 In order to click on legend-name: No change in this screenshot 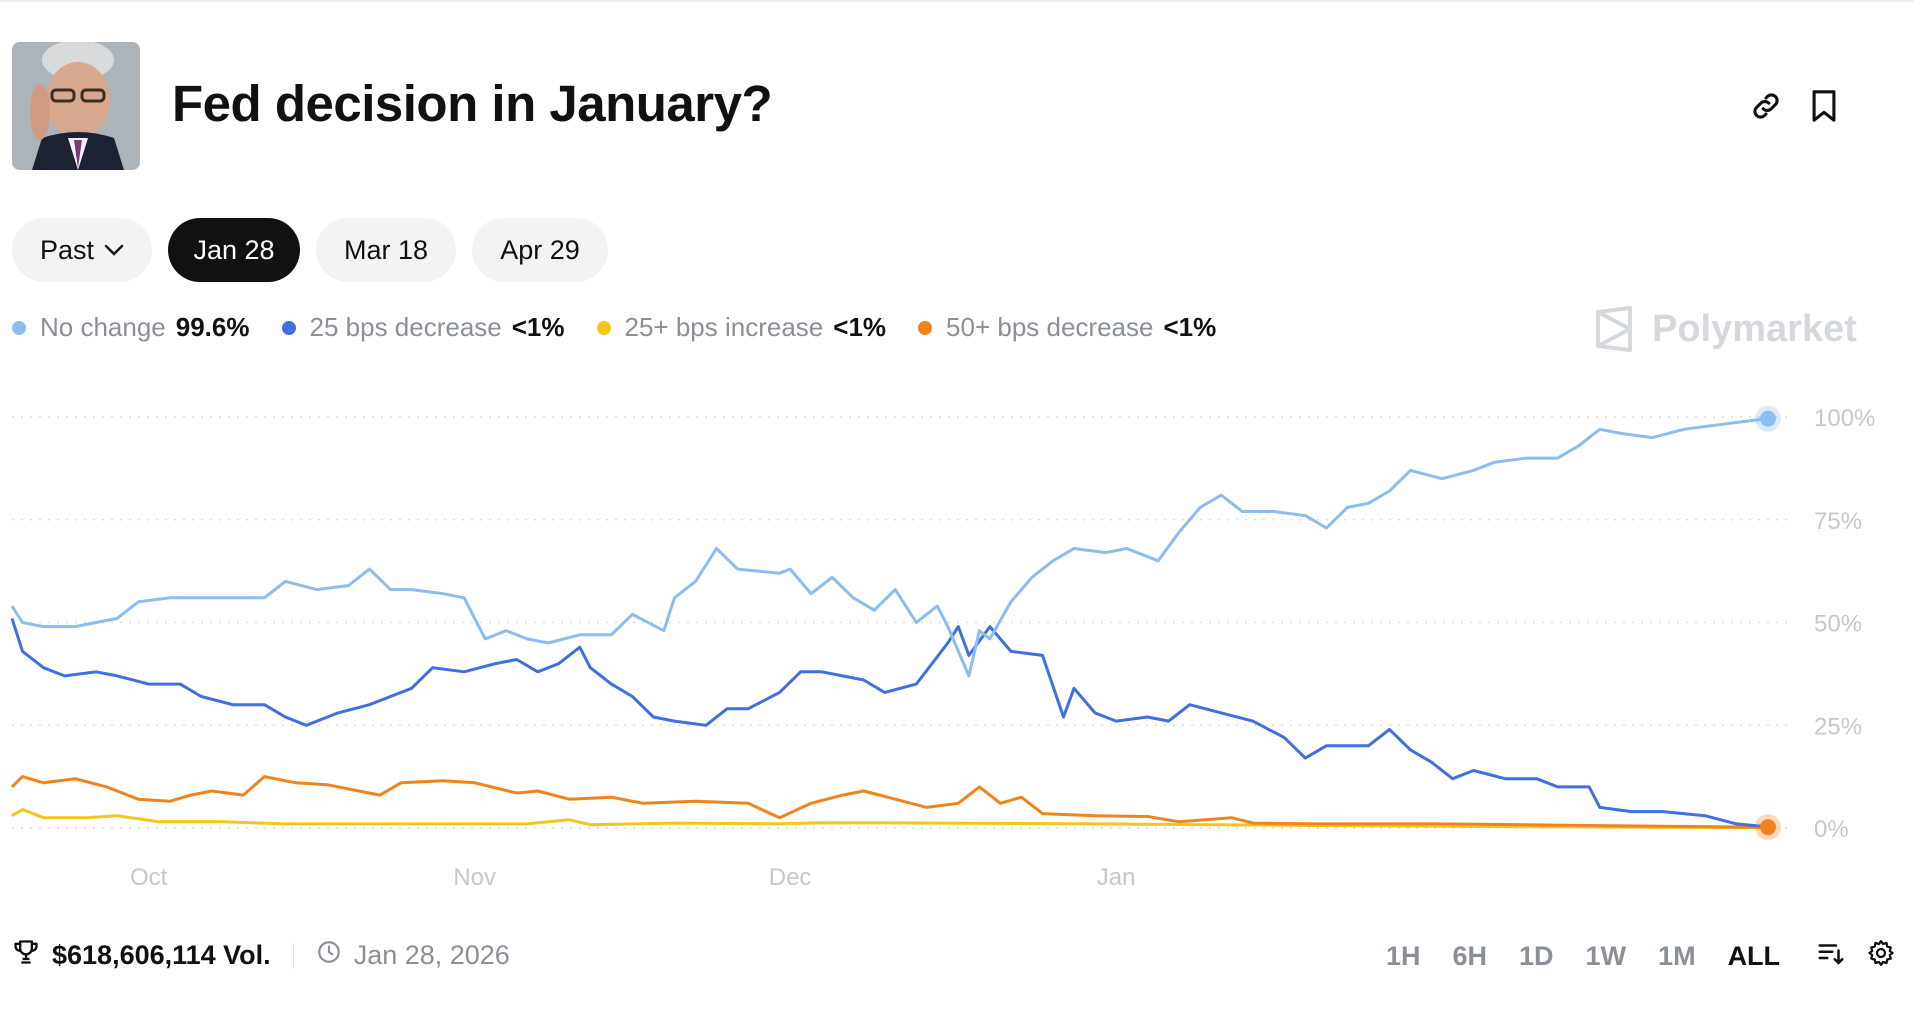, I will do `click(103, 327)`.